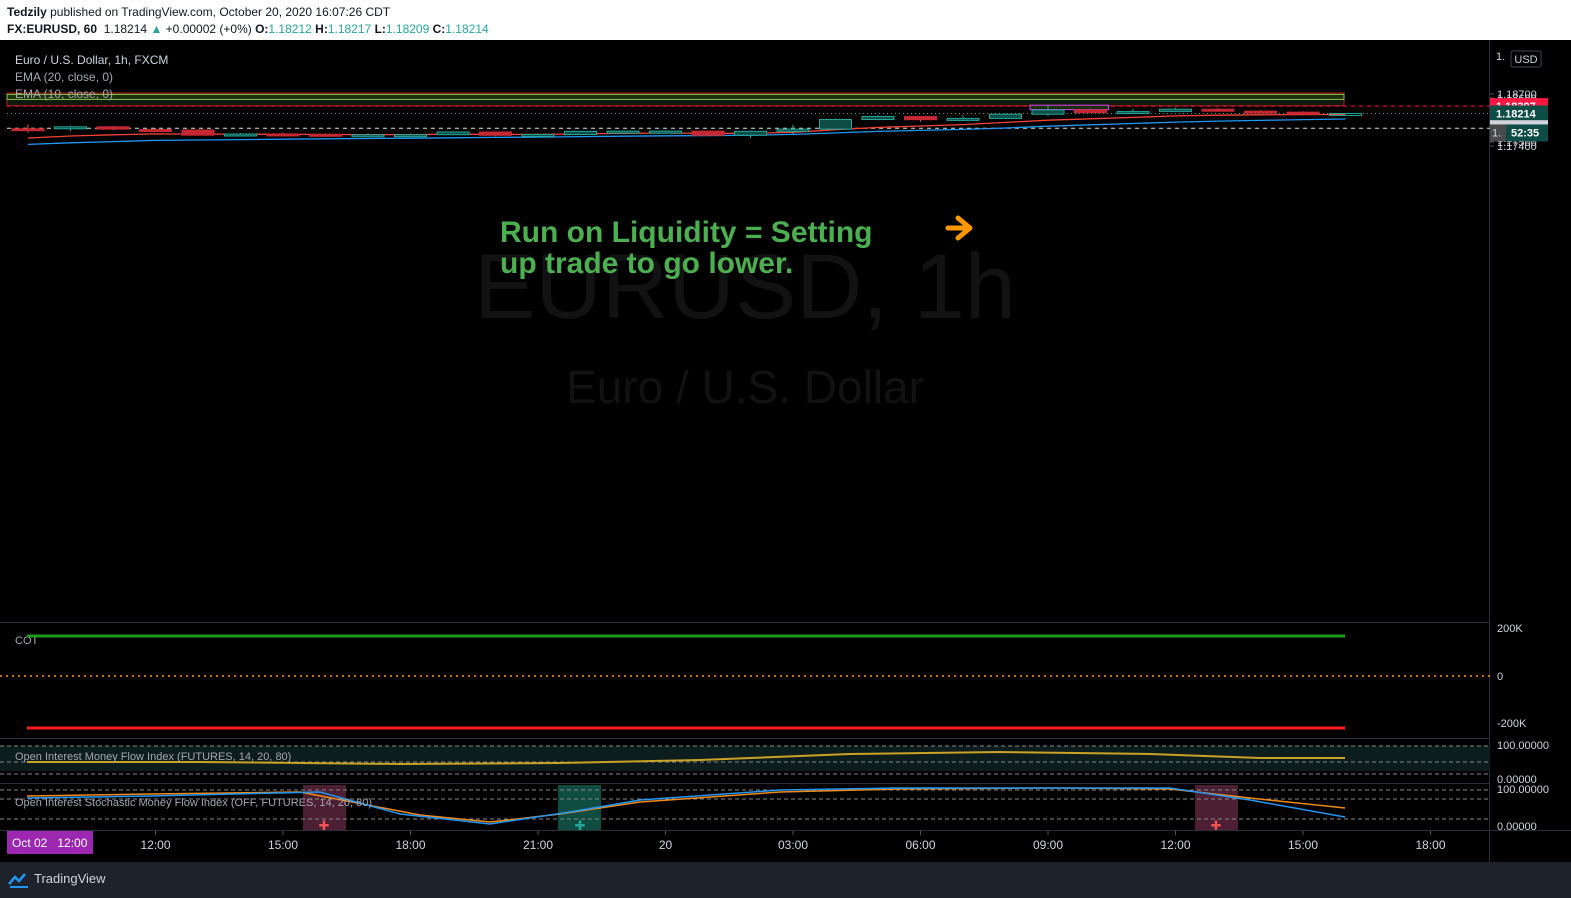  Describe the element at coordinates (156, 29) in the screenshot. I see `up-arrow-icon: ▲` at that location.